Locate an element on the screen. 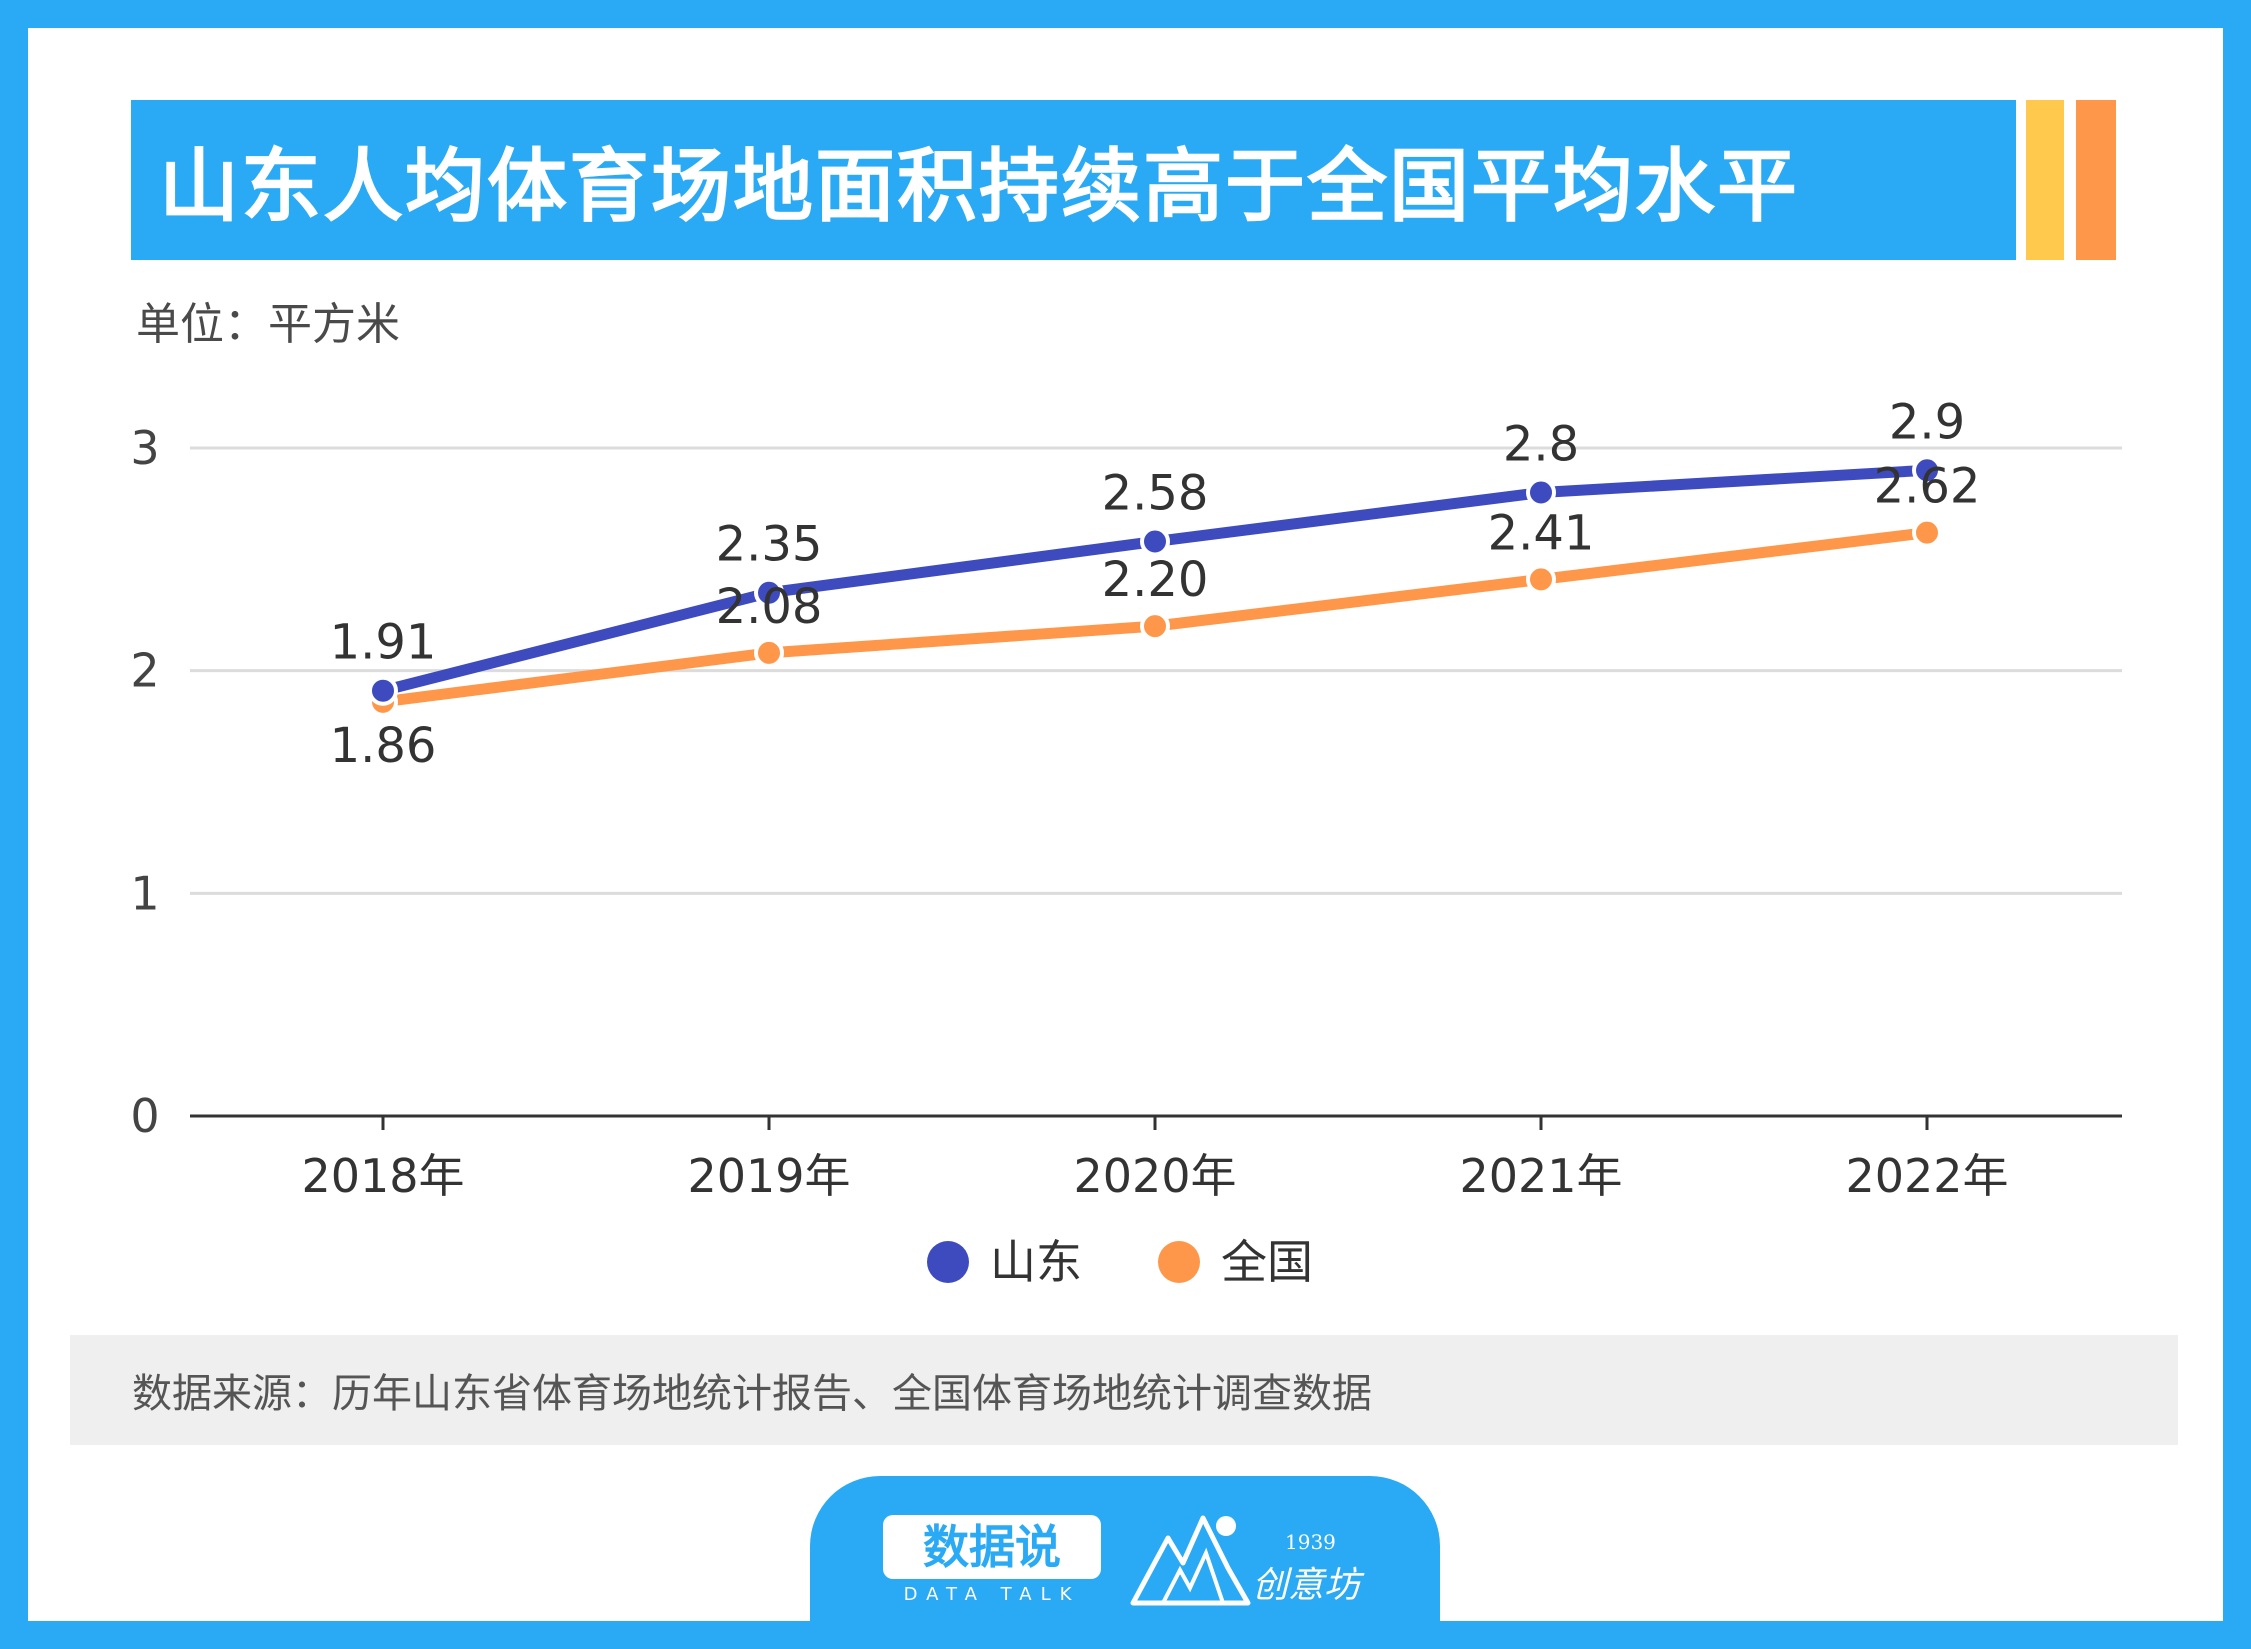 Image resolution: width=2251 pixels, height=1649 pixels. data-label: 2.8 is located at coordinates (1541, 445).